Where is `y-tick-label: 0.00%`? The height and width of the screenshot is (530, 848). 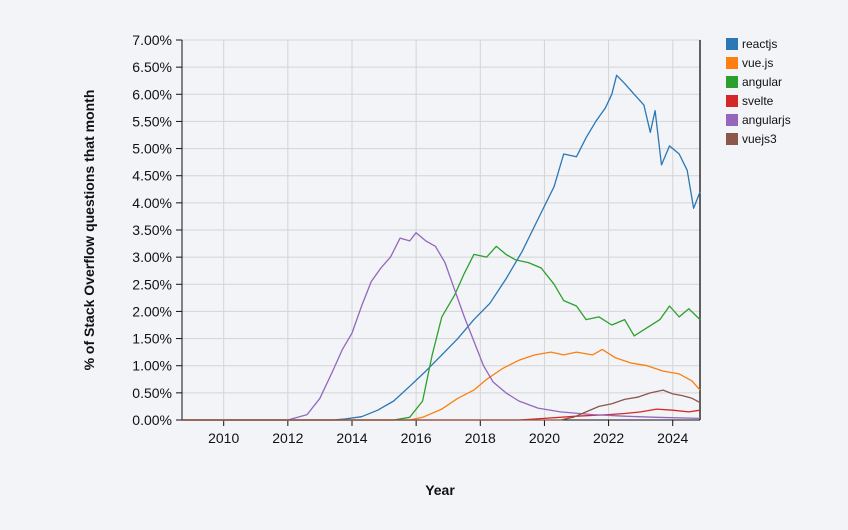
y-tick-label: 0.00% is located at coordinates (152, 420).